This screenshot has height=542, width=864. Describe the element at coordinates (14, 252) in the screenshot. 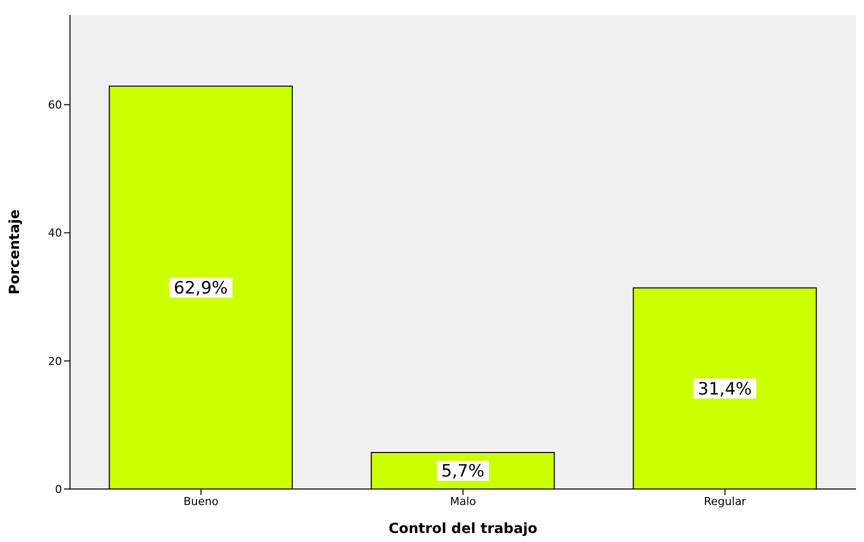

I see `y-axis-title: Porcentaje` at that location.